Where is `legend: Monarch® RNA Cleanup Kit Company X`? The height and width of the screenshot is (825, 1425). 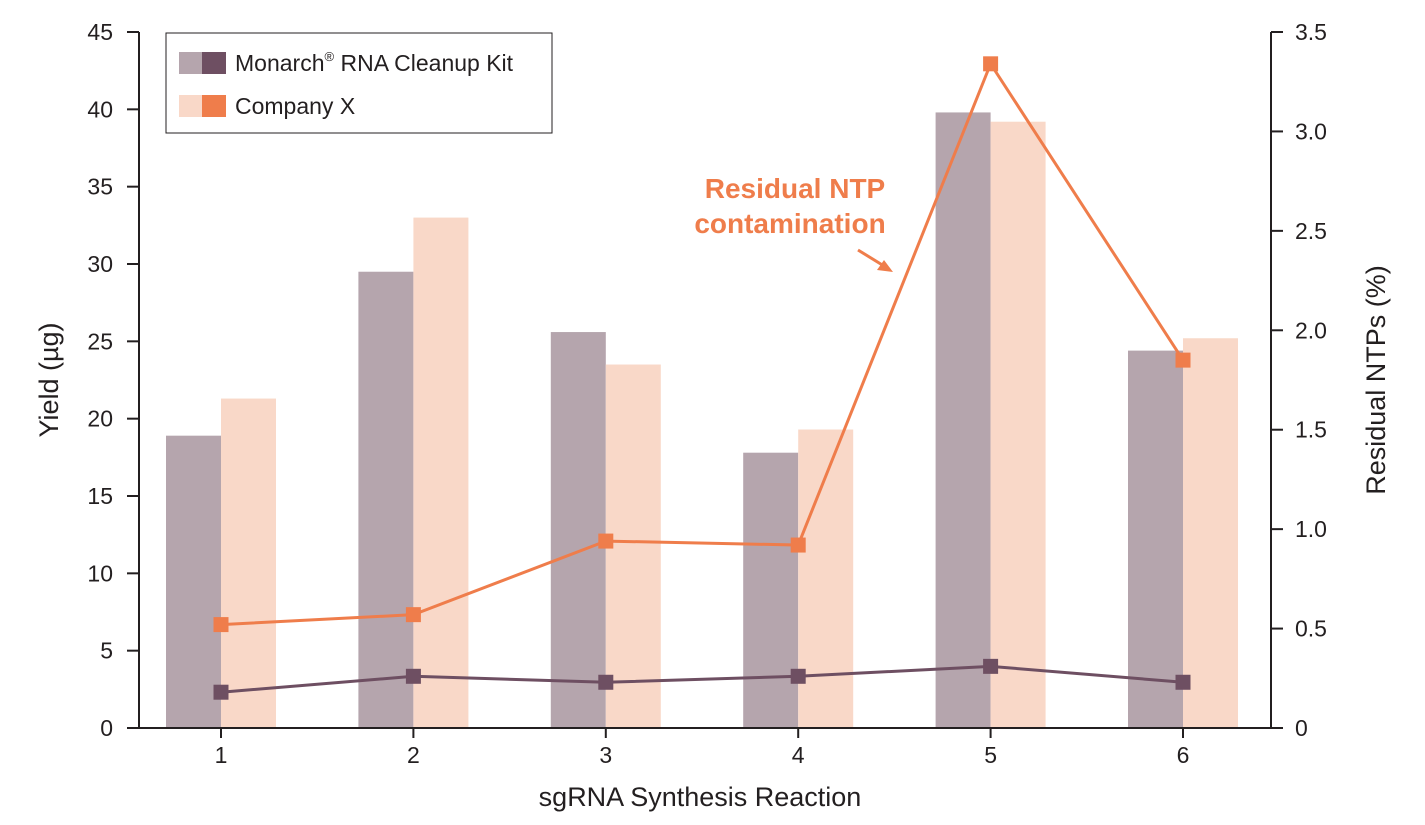
legend: Monarch® RNA Cleanup Kit Company X is located at coordinates (359, 83).